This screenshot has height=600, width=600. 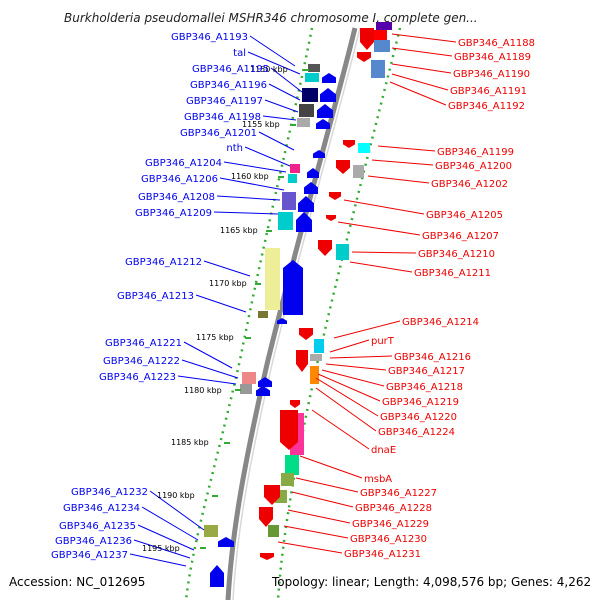 What do you see at coordinates (383, 450) in the screenshot?
I see `reverse-gene-label: dnaE` at bounding box center [383, 450].